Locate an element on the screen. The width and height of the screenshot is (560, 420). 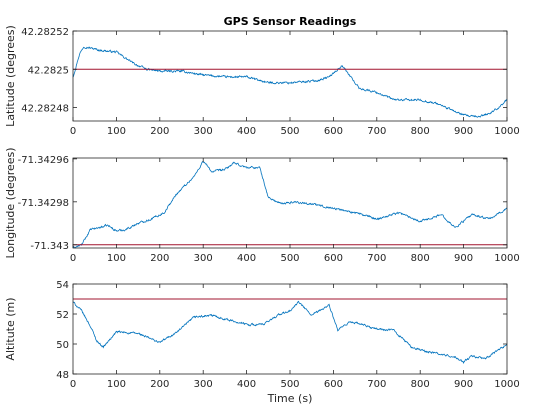
latitude-x-tick-label: 600 is located at coordinates (333, 131).